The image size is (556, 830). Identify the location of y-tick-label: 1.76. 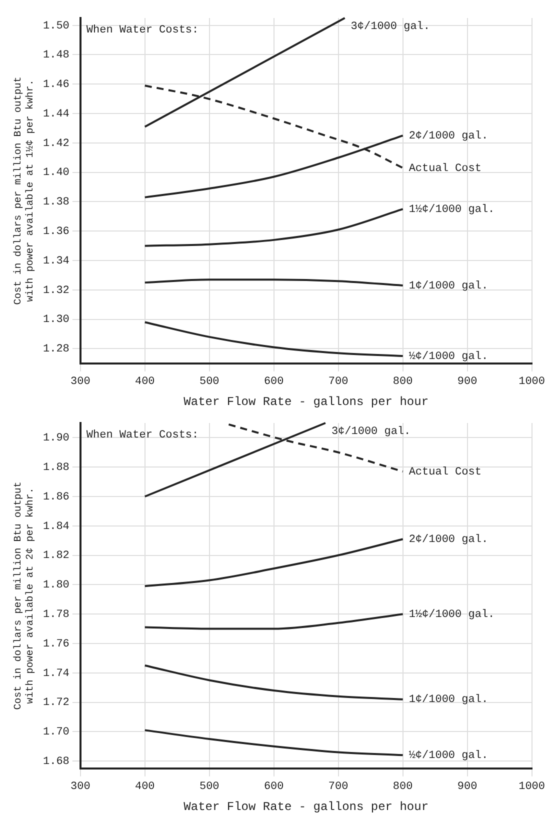
(56, 644).